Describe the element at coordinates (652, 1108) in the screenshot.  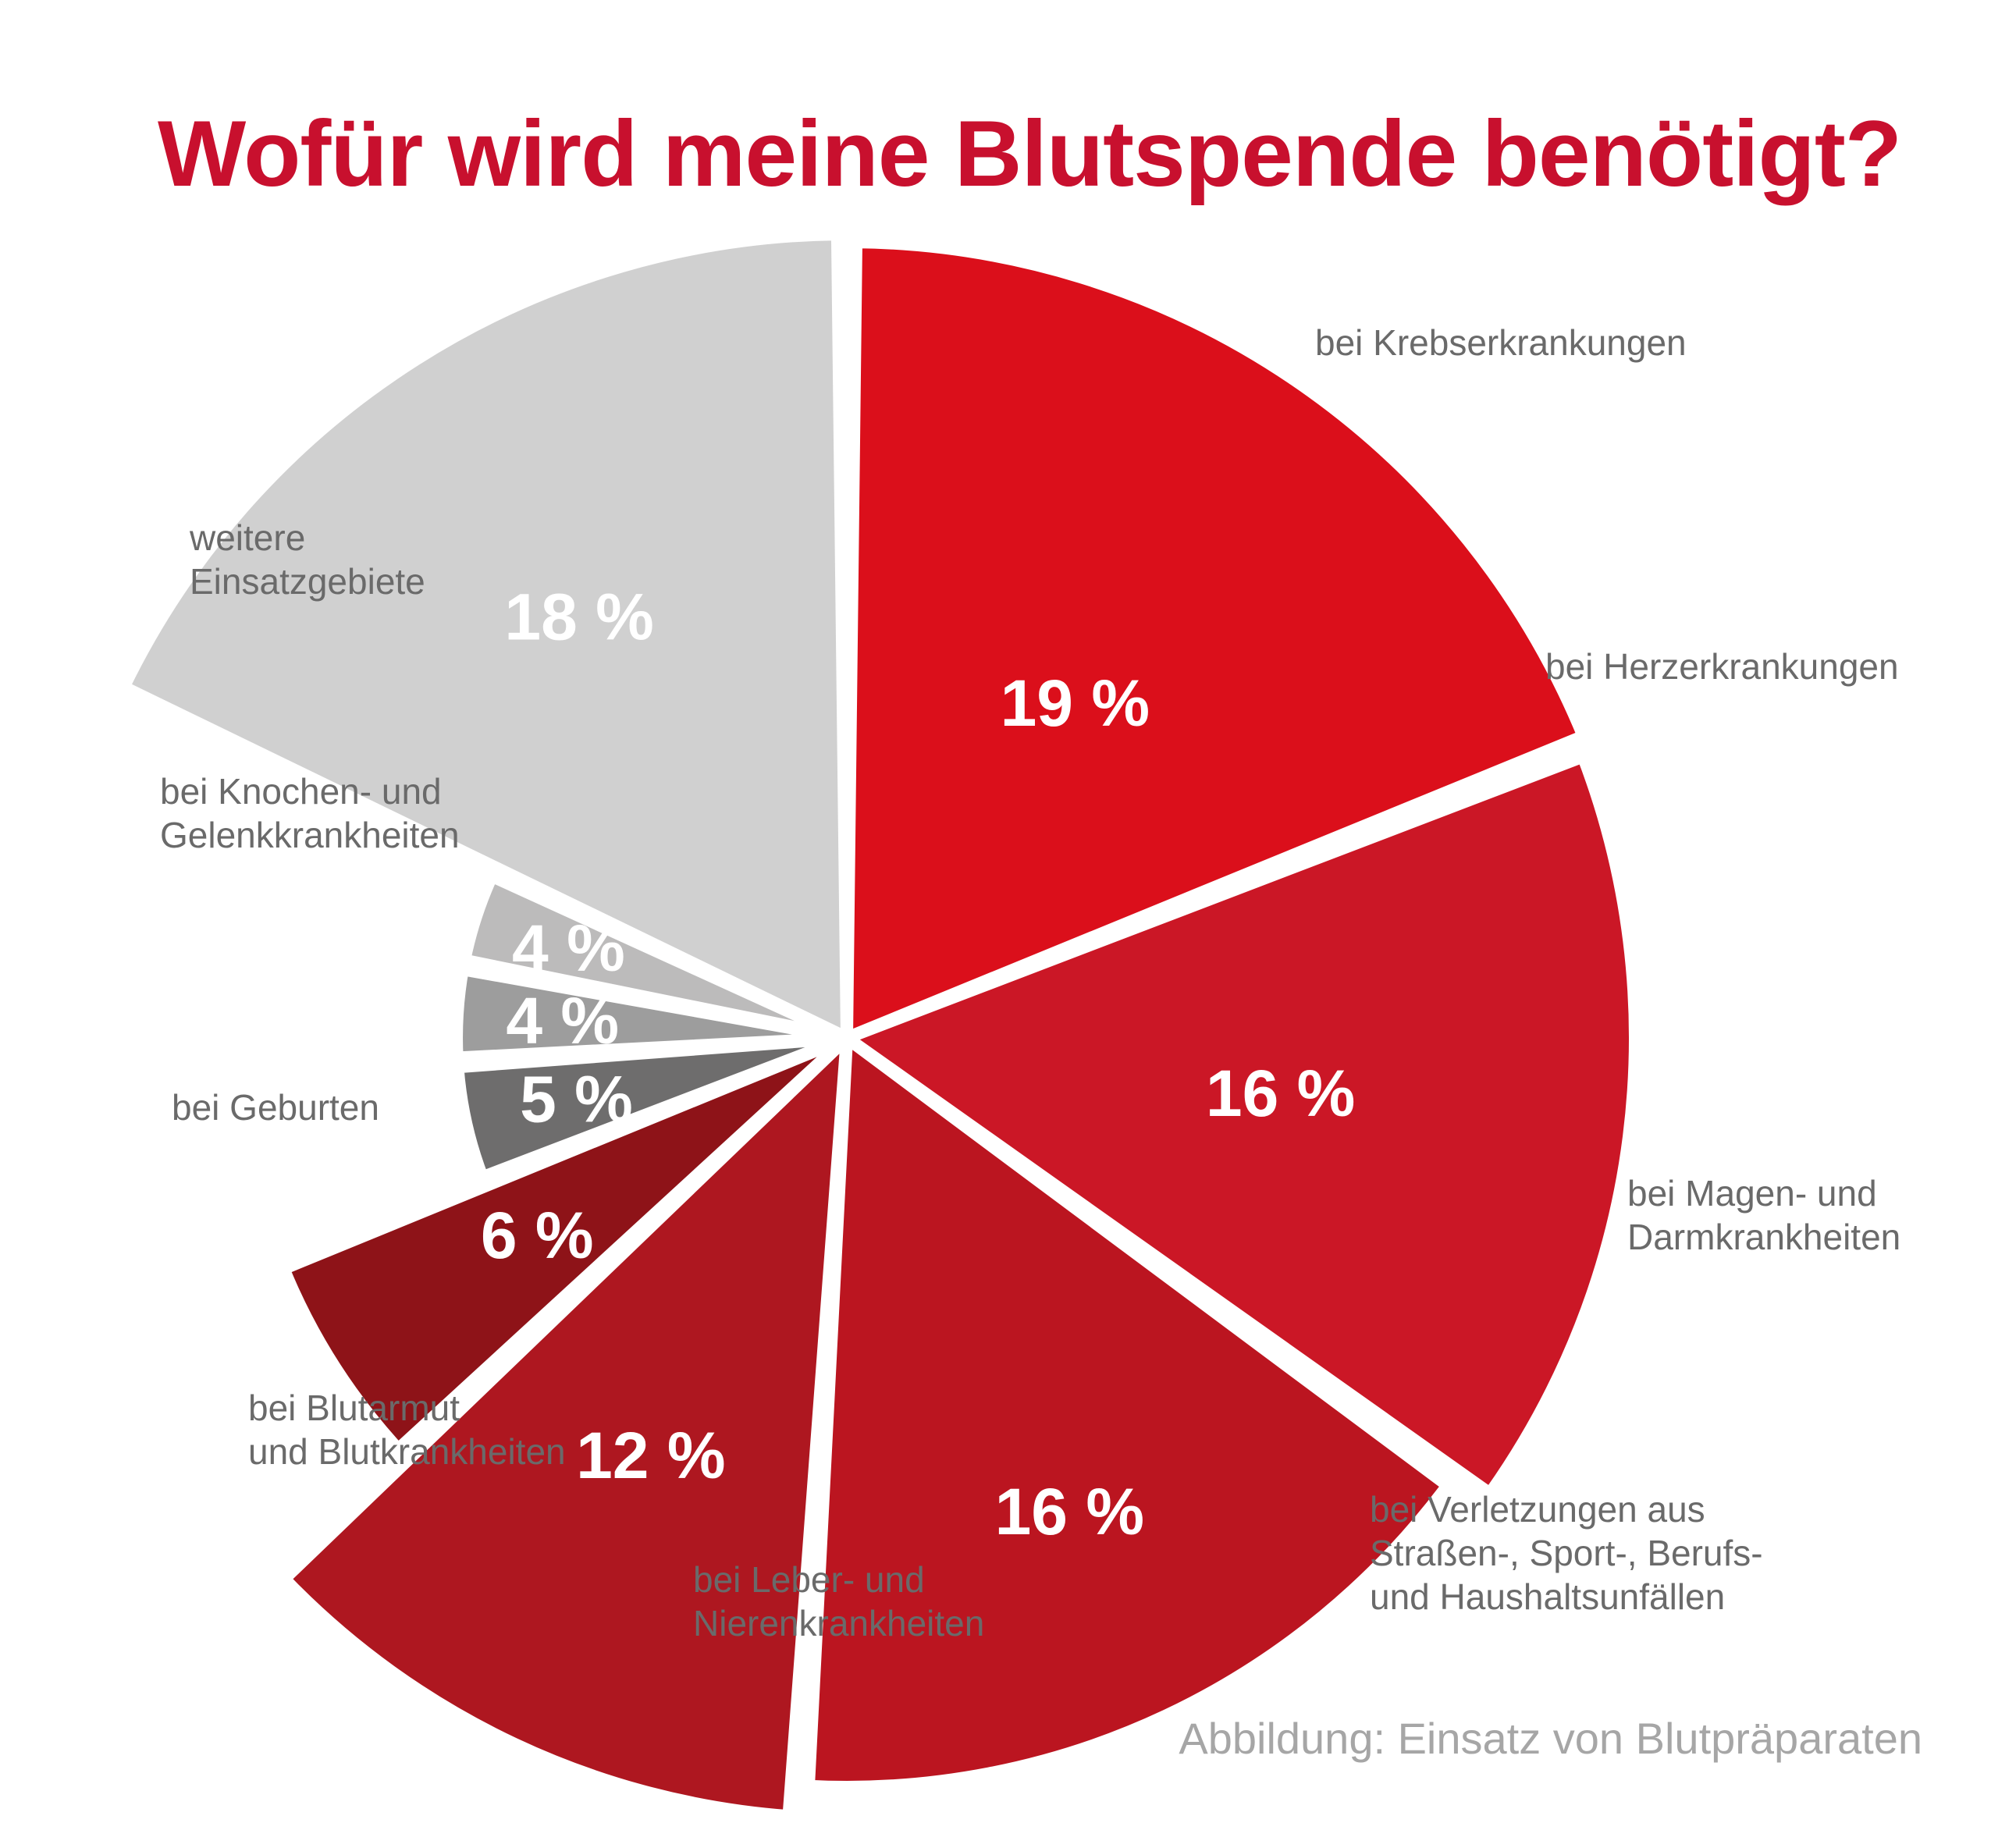
I see `pie-slice-bei-blutarmut-und-blutkrankheiten` at that location.